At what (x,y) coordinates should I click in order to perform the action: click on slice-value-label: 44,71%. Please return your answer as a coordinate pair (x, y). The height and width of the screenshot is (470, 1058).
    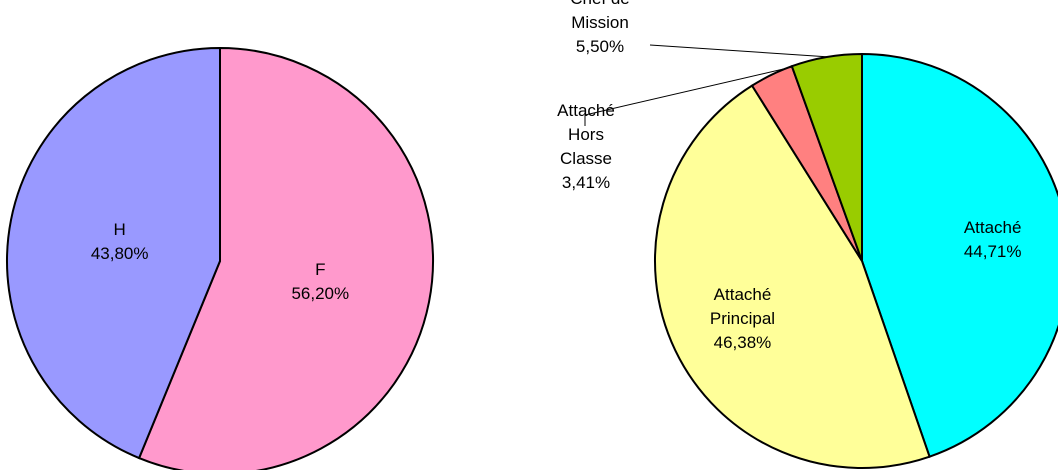
    Looking at the image, I should click on (993, 251).